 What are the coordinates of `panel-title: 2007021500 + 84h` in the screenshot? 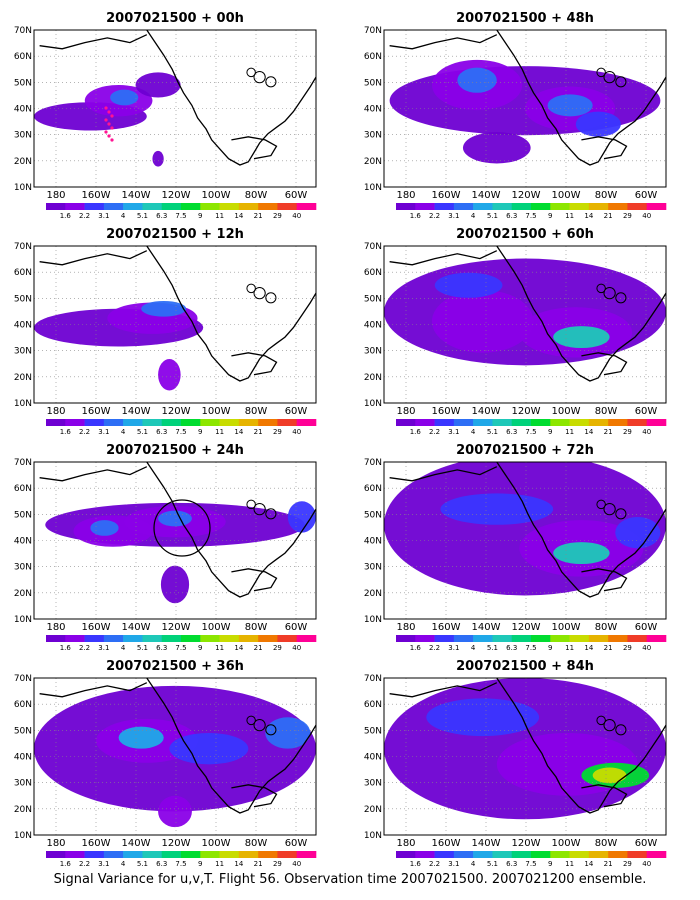 It's located at (525, 666).